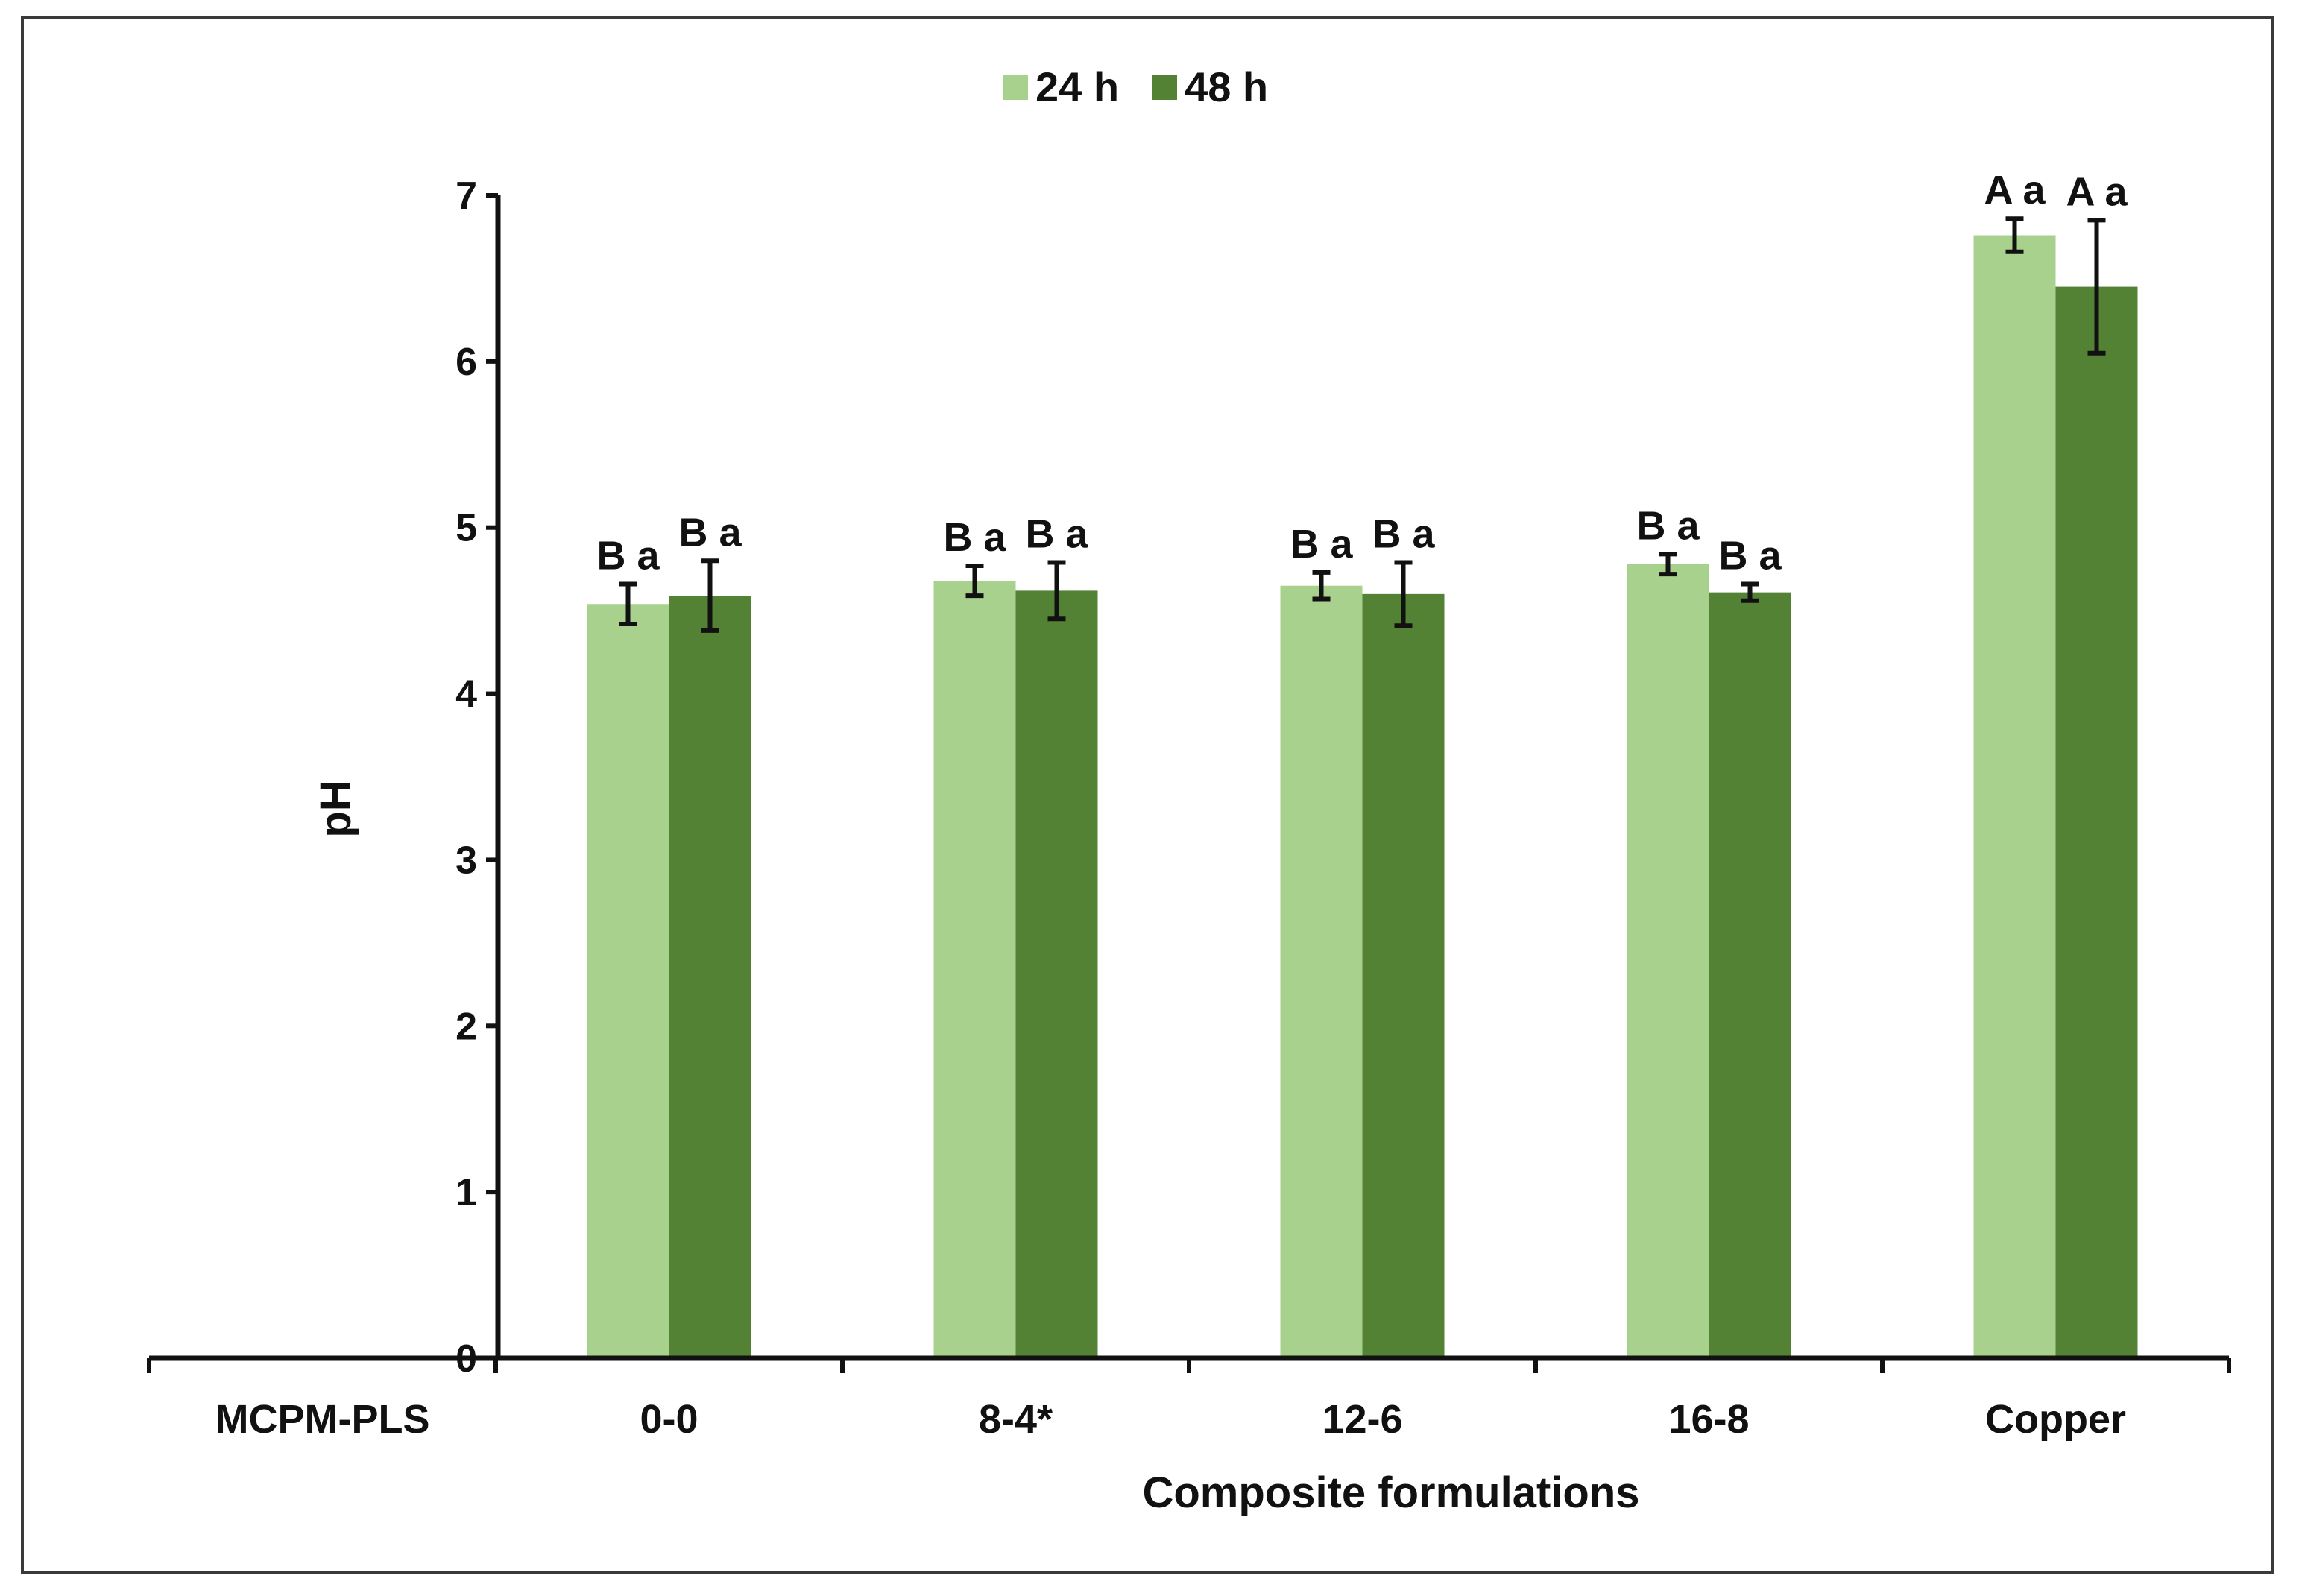 The width and height of the screenshot is (2299, 1596). Describe the element at coordinates (466, 1192) in the screenshot. I see `y-tick-label: 1` at that location.